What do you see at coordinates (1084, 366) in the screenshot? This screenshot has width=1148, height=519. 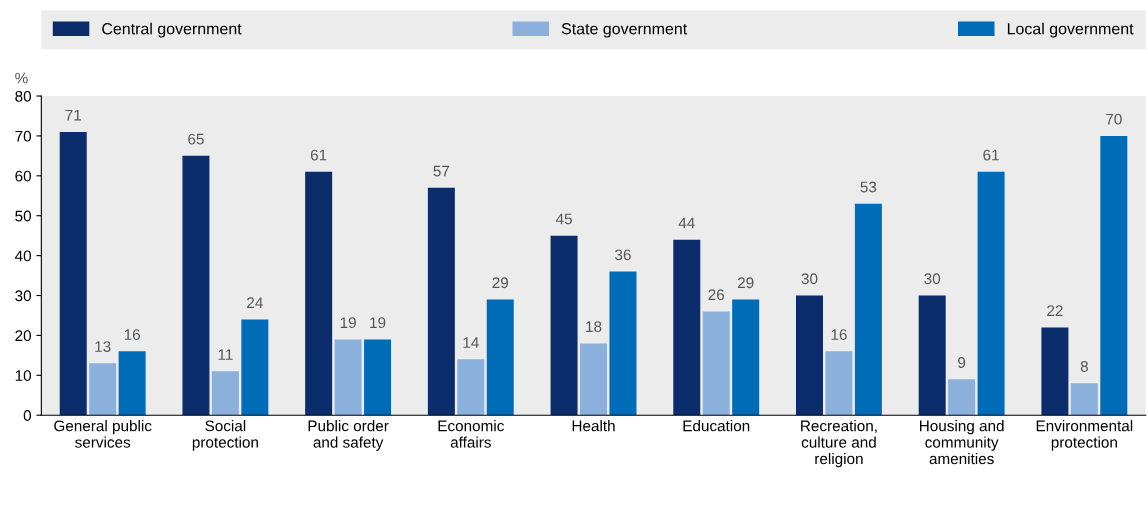 I see `data-label: 8` at bounding box center [1084, 366].